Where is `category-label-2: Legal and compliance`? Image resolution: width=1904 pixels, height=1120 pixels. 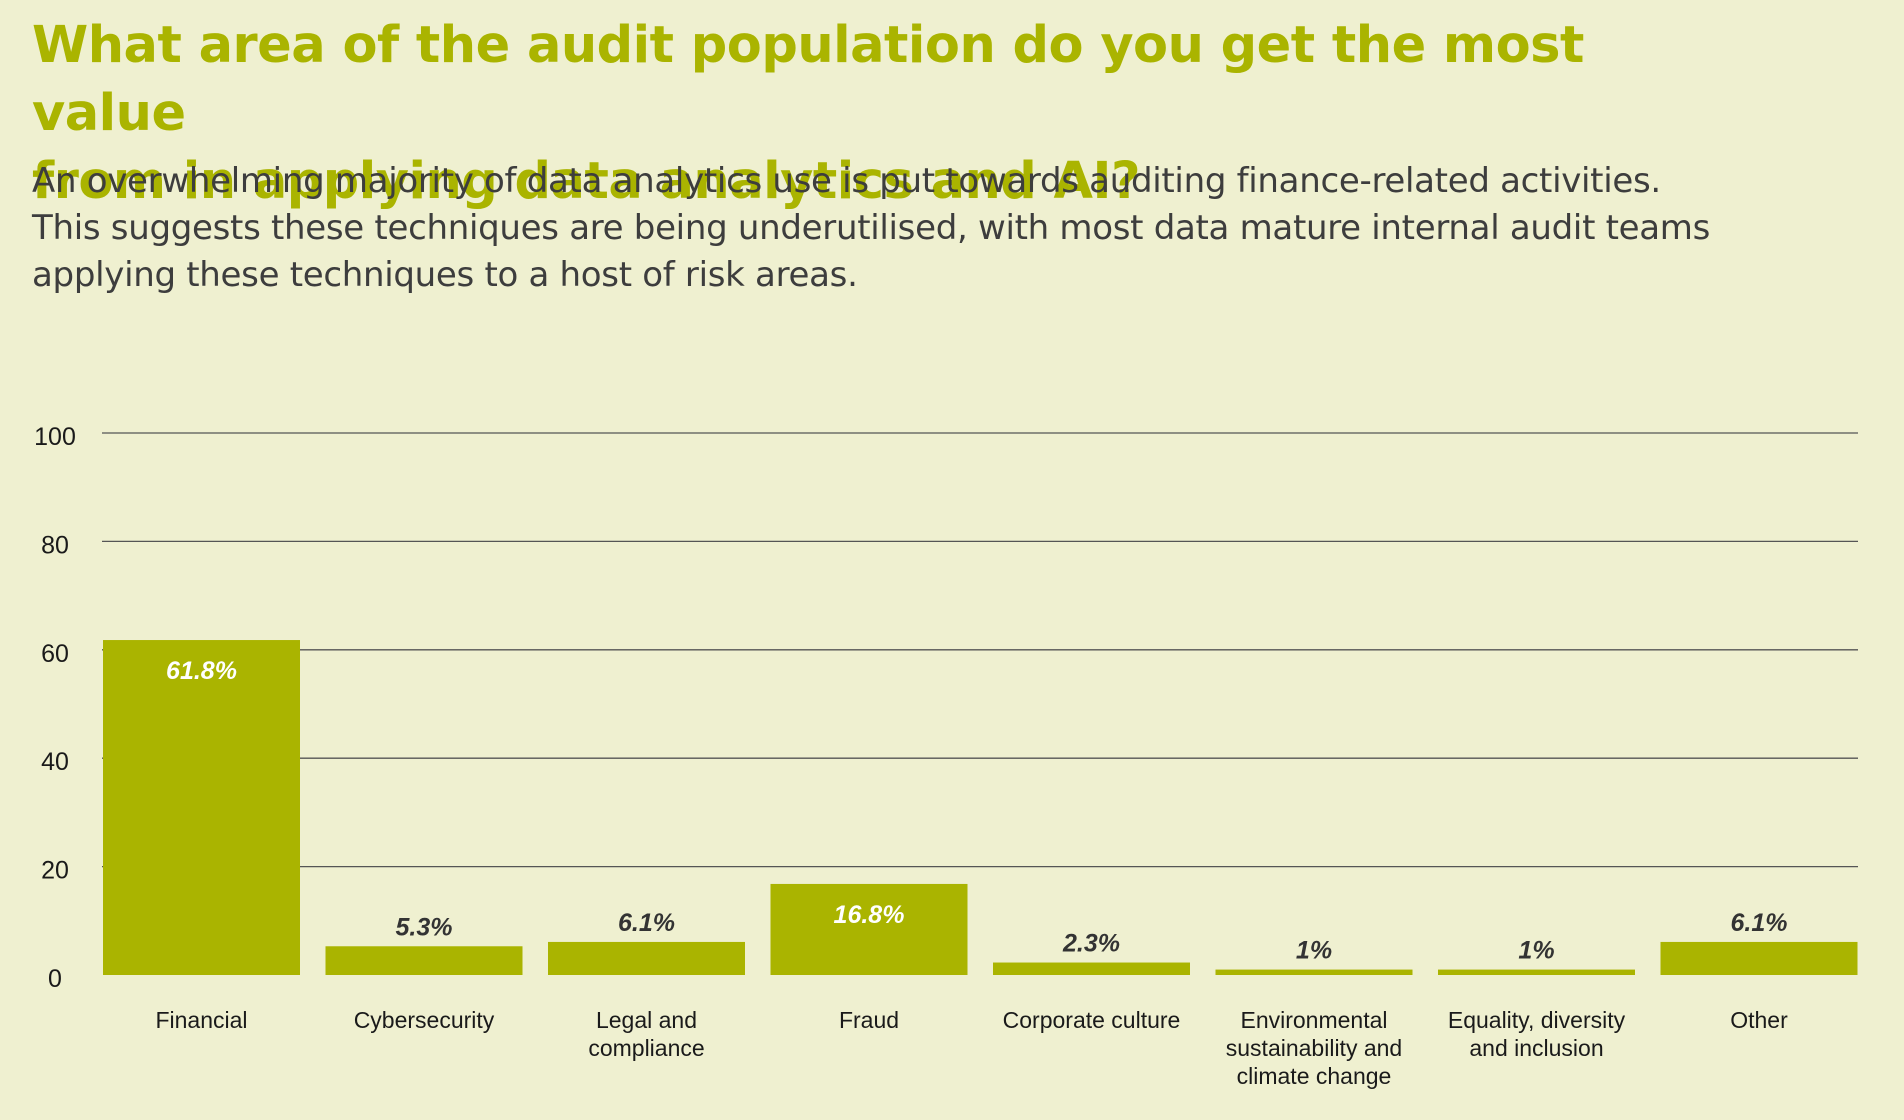
category-label-2: Legal and compliance is located at coordinates (646, 1034).